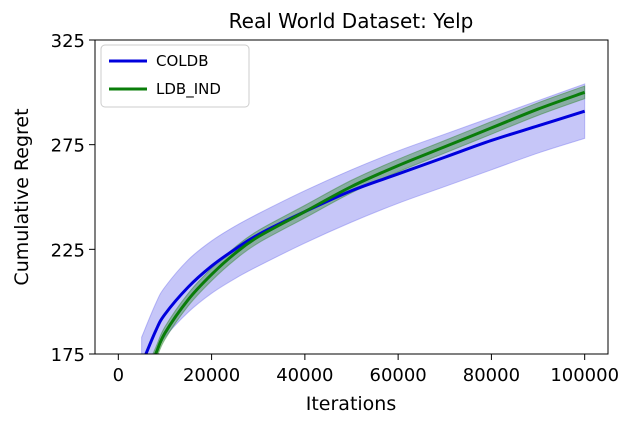 This screenshot has width=640, height=424. What do you see at coordinates (118, 375) in the screenshot?
I see `x-tick-label: 0` at bounding box center [118, 375].